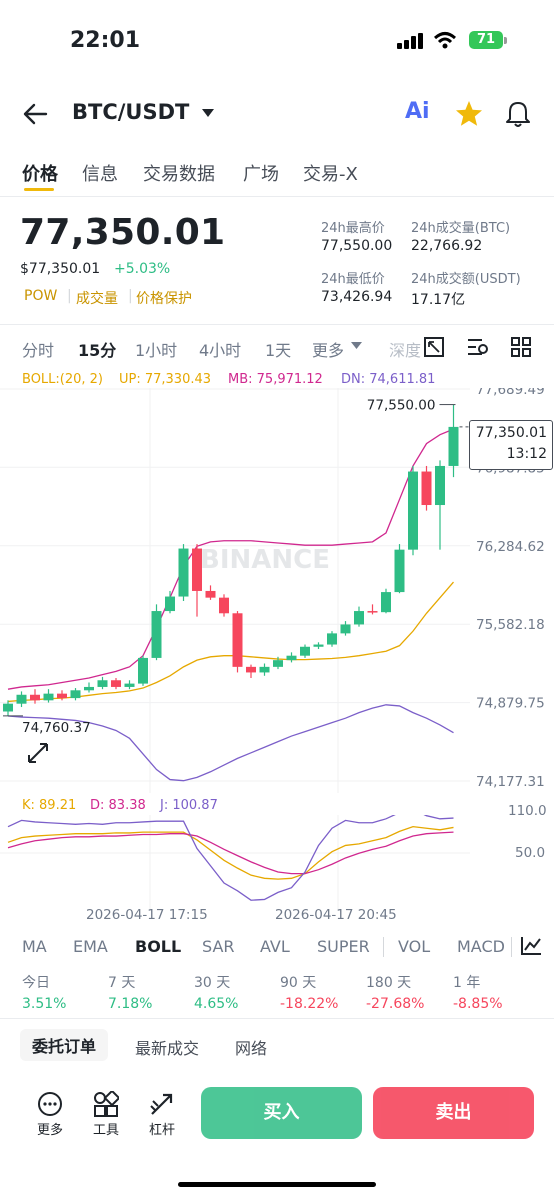 The image size is (554, 1200). I want to click on x-tick: 2026-04-17 20:45, so click(336, 915).